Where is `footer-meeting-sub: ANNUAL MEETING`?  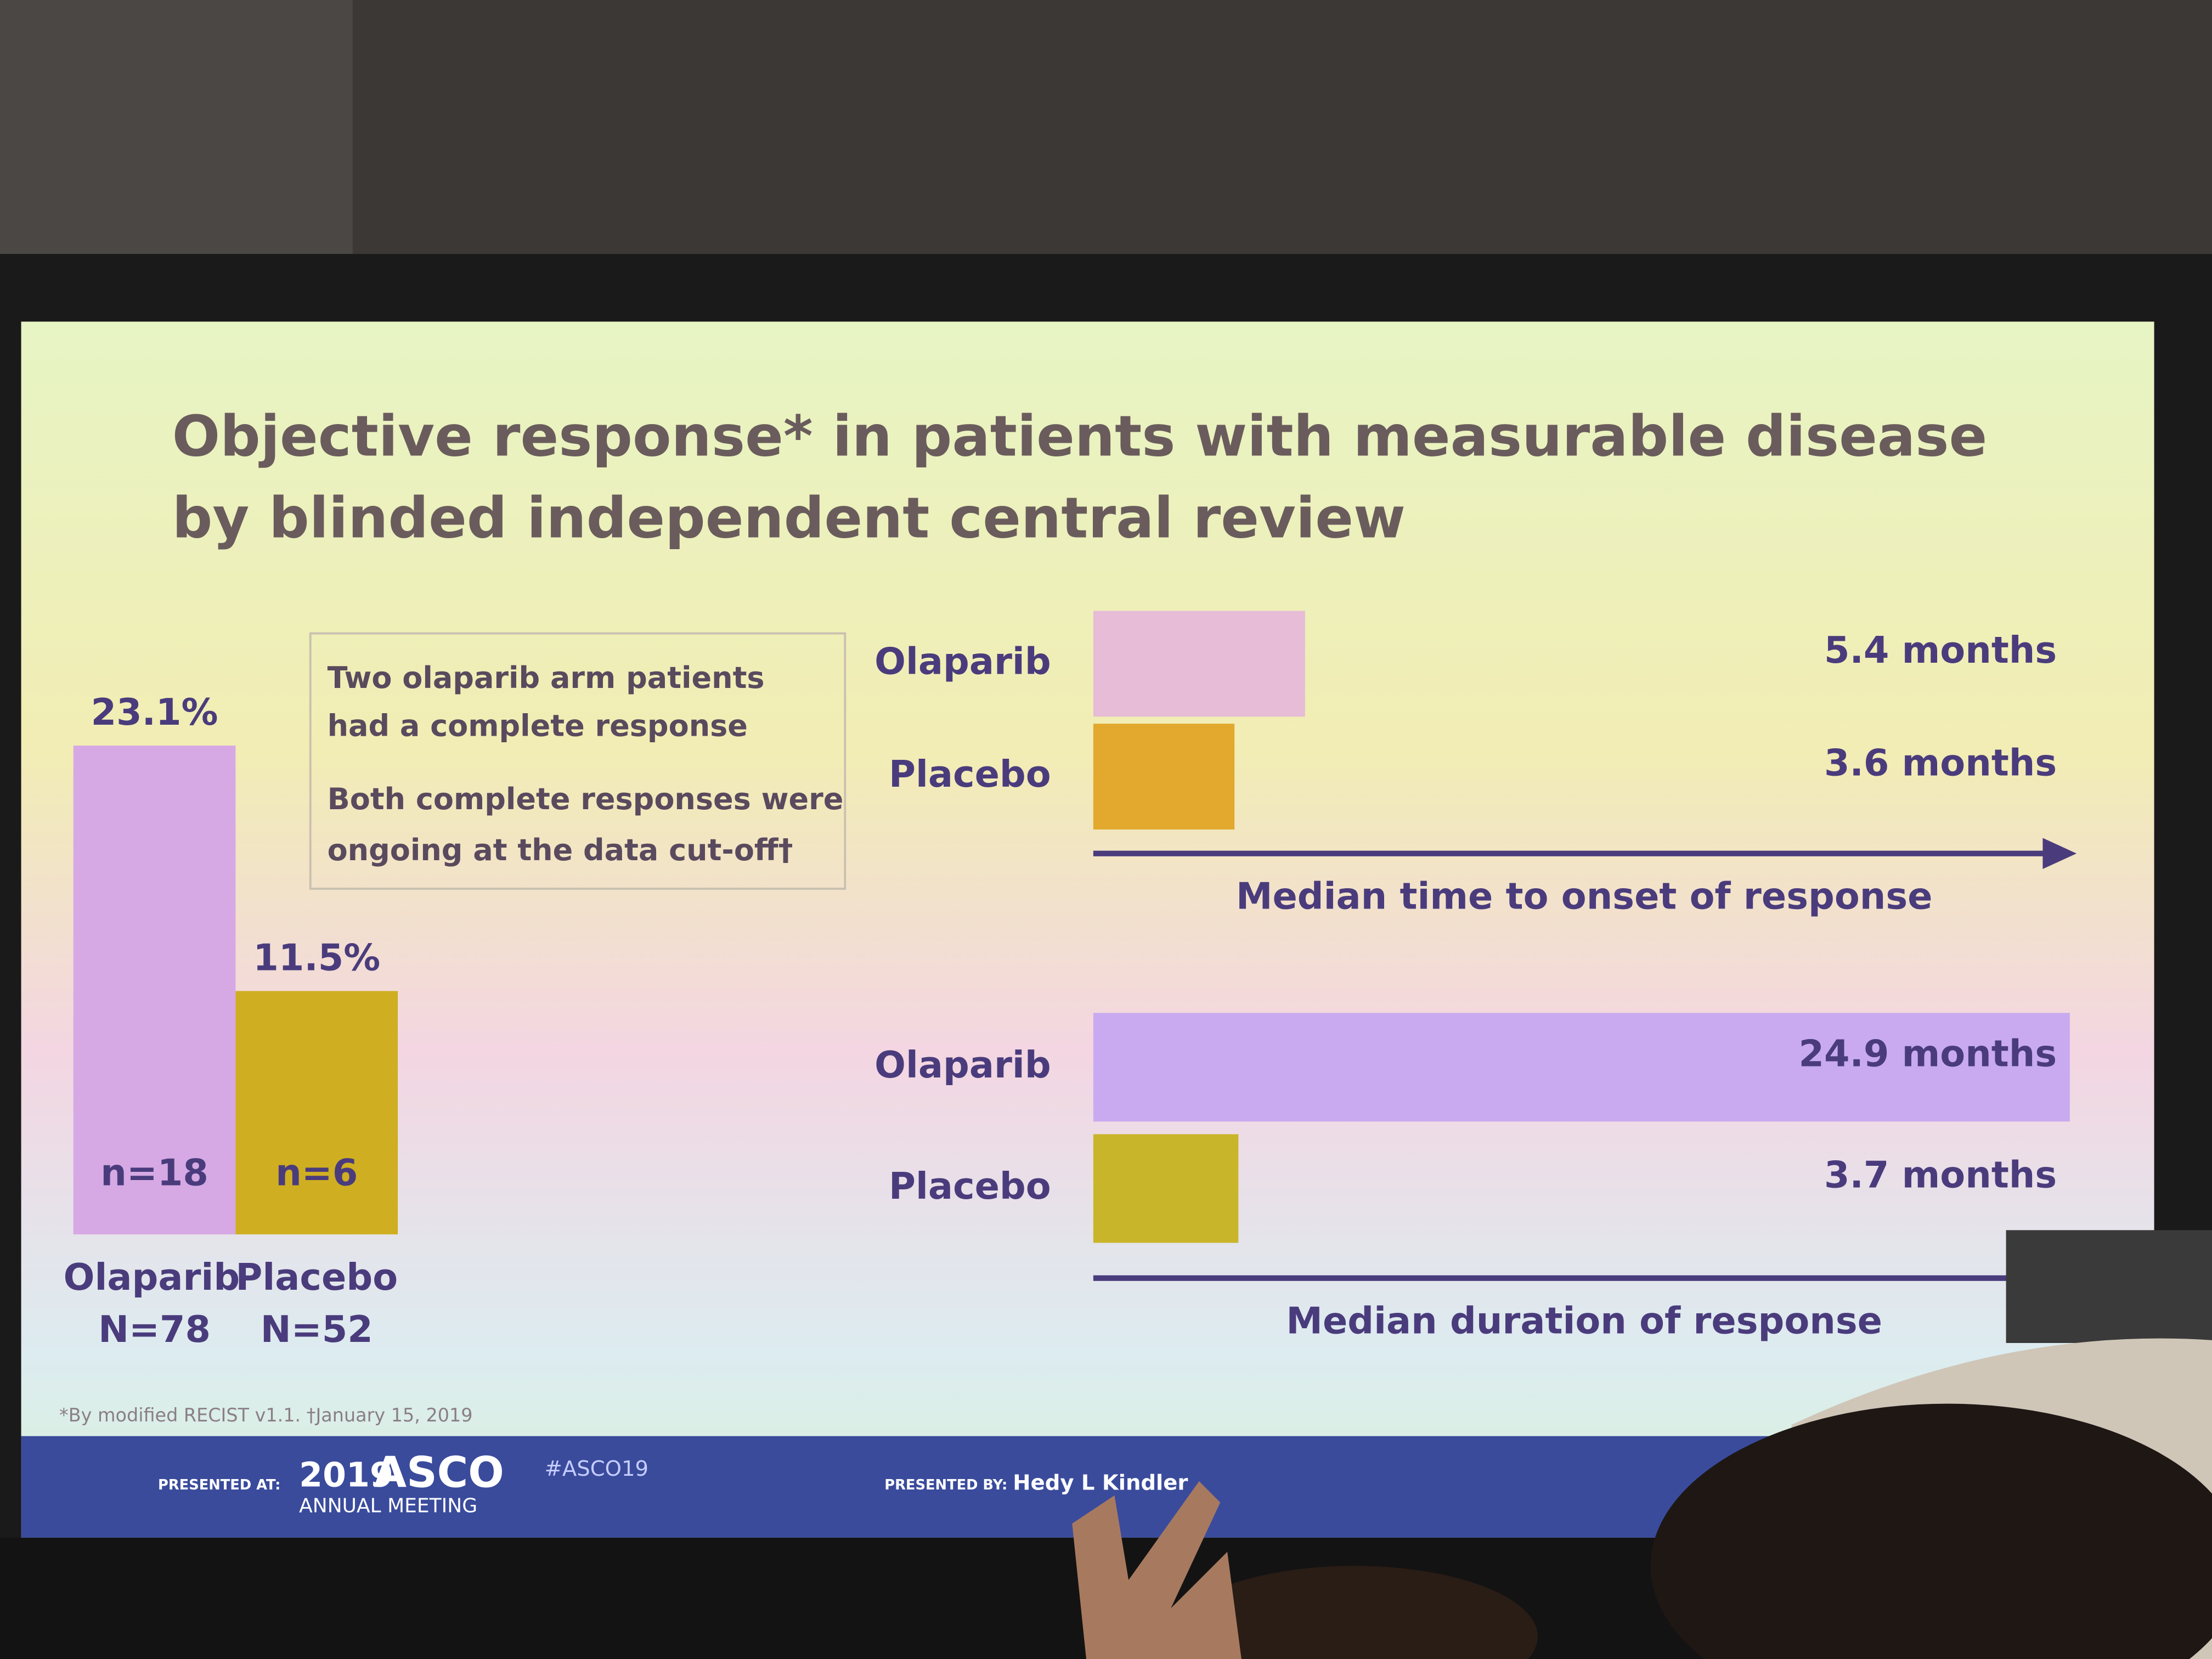
footer-meeting-sub: ANNUAL MEETING is located at coordinates (388, 1506).